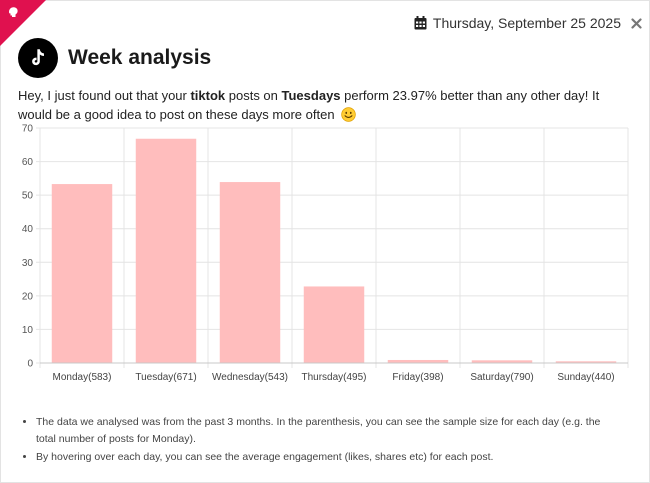 The width and height of the screenshot is (650, 483). I want to click on x-tick-label: Thursday(495), so click(333, 377).